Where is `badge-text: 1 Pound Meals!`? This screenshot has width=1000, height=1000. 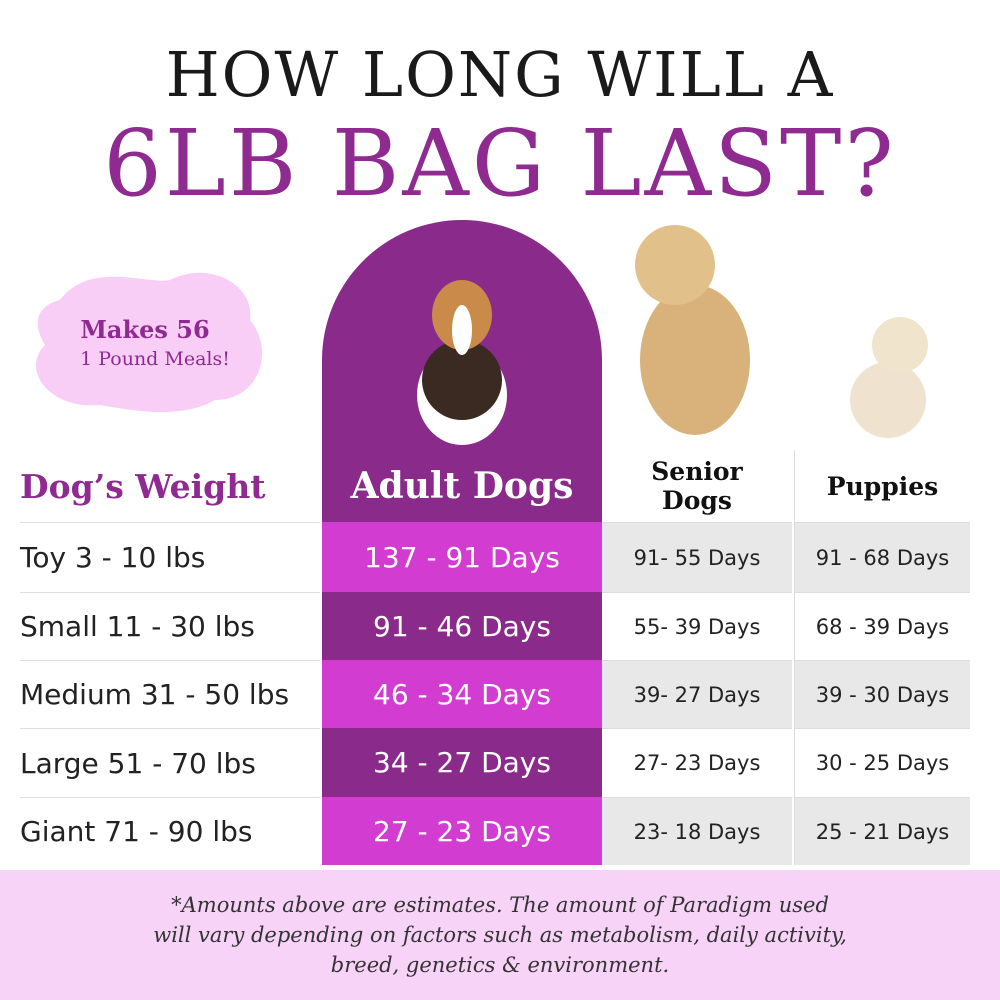
badge-text: 1 Pound Meals! is located at coordinates (155, 359).